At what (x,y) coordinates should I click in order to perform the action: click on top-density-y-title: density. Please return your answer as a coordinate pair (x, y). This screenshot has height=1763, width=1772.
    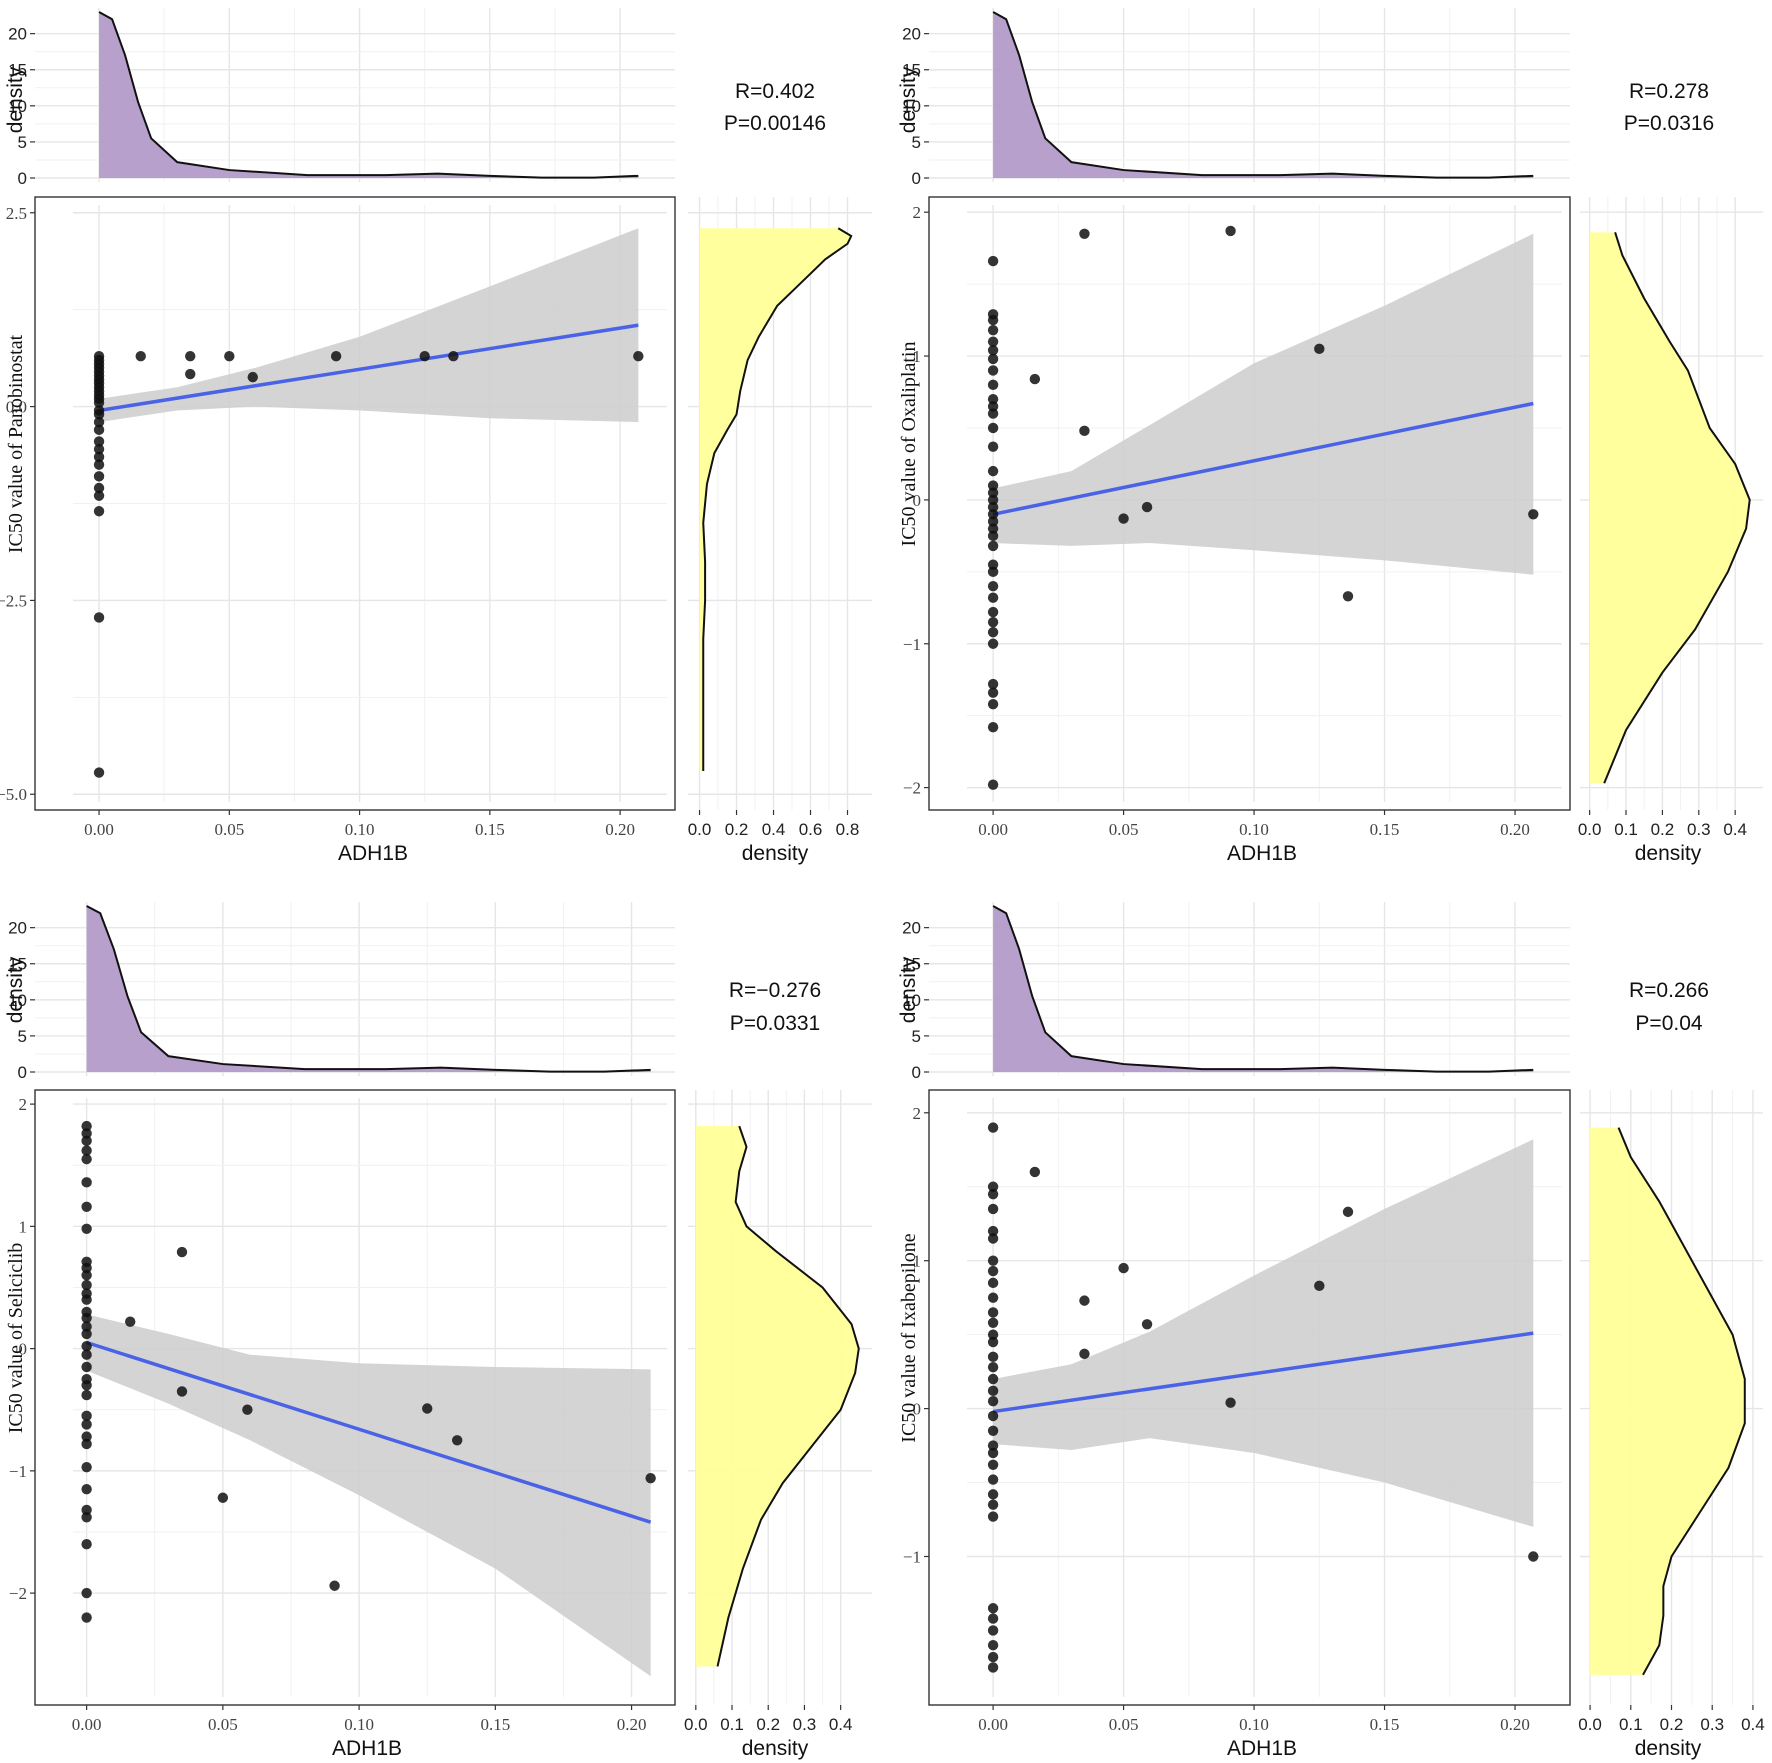
    Looking at the image, I should click on (908, 99).